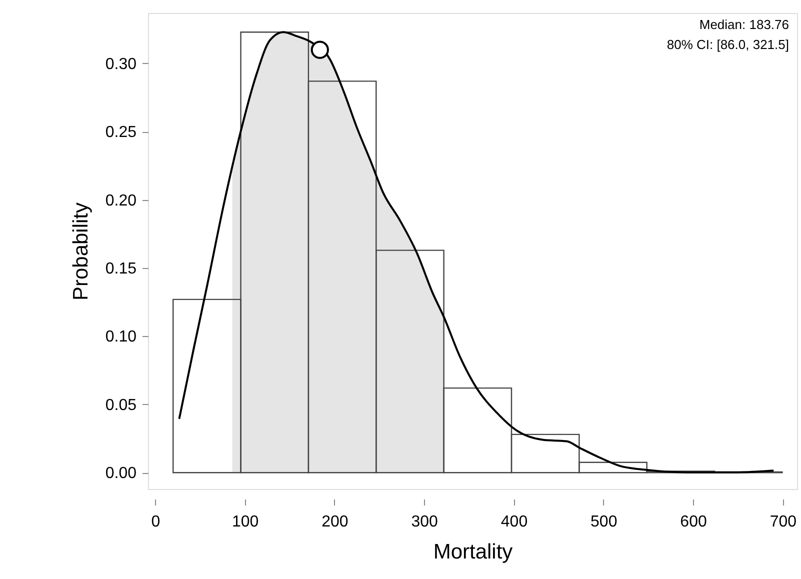 The image size is (801, 579). What do you see at coordinates (693, 522) in the screenshot?
I see `x-tick-label: 600` at bounding box center [693, 522].